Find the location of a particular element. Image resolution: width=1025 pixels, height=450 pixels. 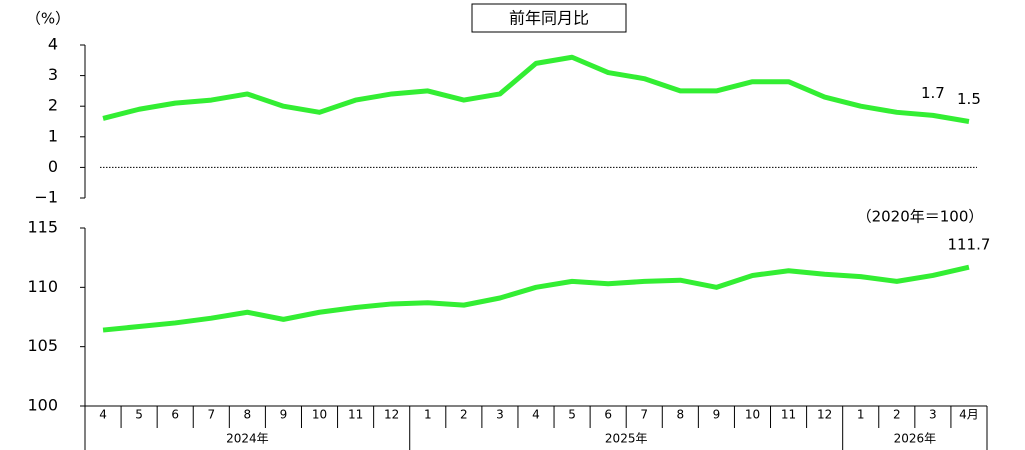

x-tick-label: 4月 is located at coordinates (969, 415).